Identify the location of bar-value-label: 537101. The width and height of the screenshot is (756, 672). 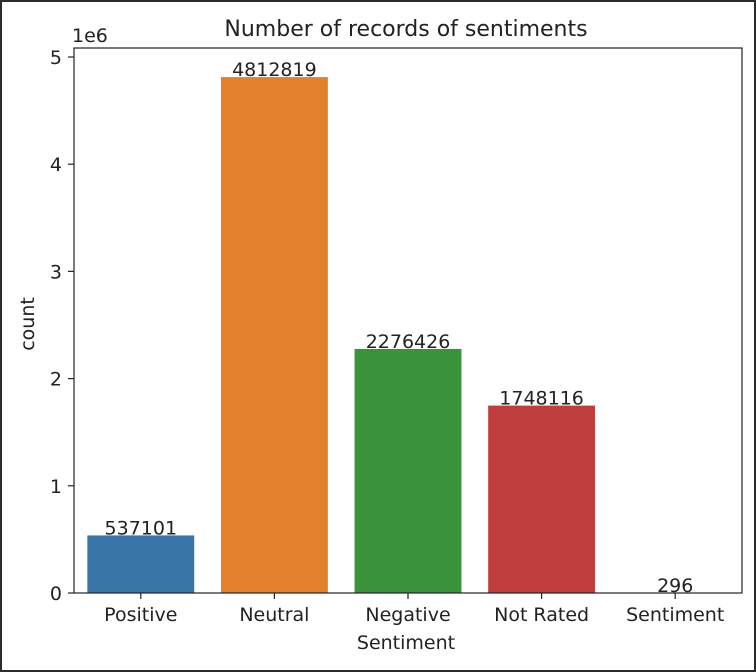
(141, 528).